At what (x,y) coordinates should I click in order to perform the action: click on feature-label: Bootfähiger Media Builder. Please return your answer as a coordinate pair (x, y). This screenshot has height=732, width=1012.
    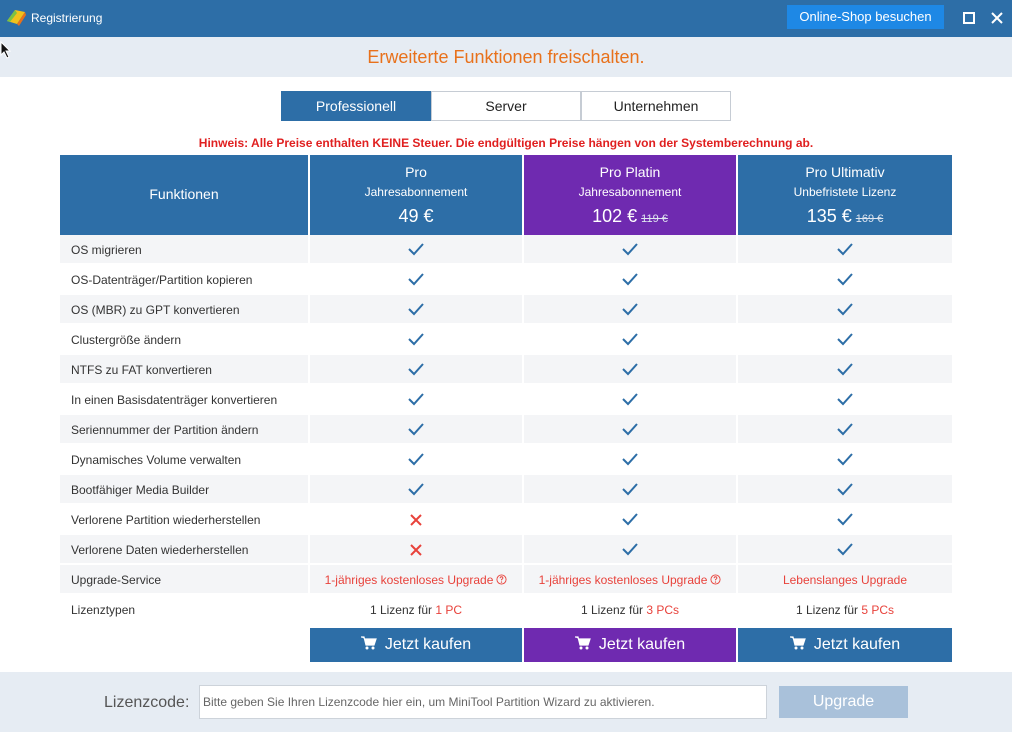
    Looking at the image, I should click on (140, 490).